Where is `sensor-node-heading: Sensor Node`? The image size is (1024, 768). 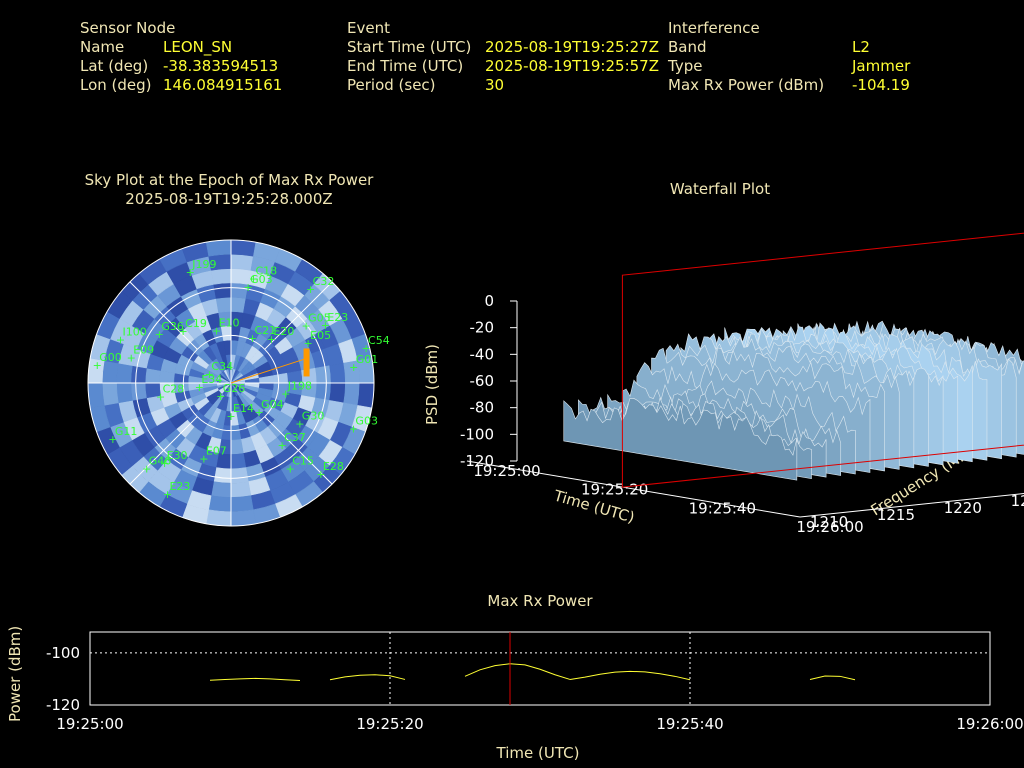
sensor-node-heading: Sensor Node is located at coordinates (128, 28).